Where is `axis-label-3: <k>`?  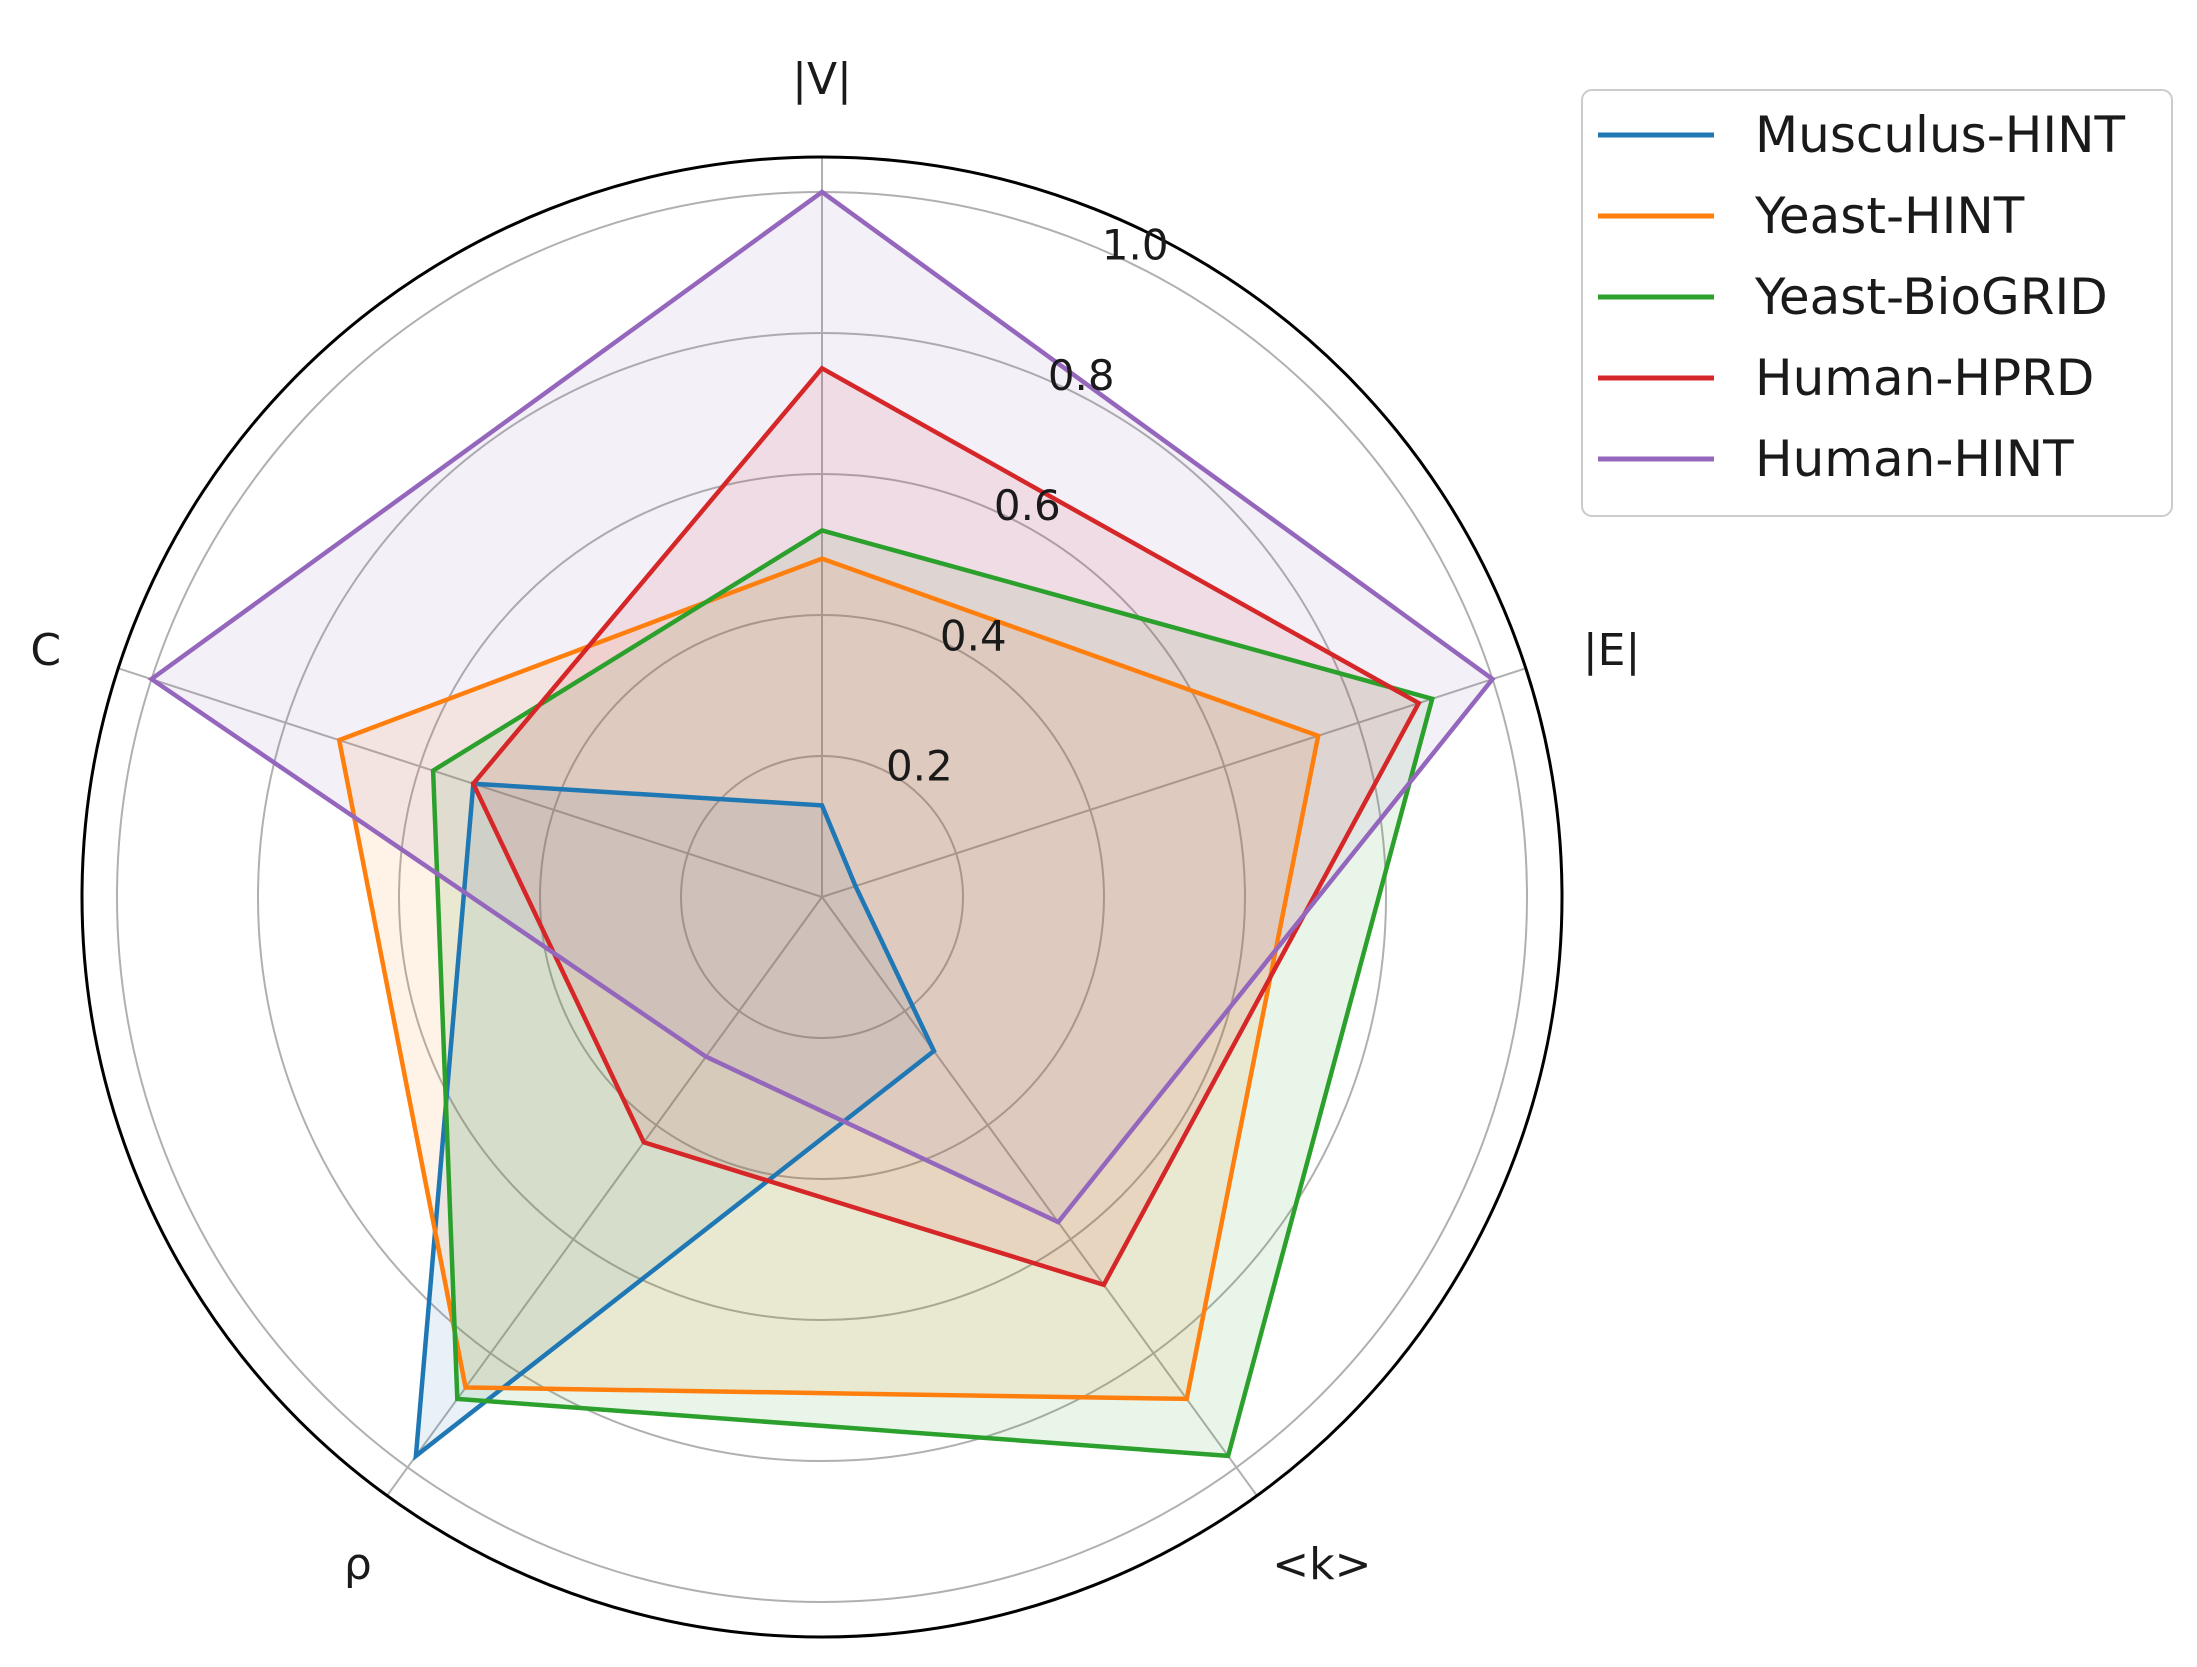
axis-label-3: <k> is located at coordinates (1321, 1564).